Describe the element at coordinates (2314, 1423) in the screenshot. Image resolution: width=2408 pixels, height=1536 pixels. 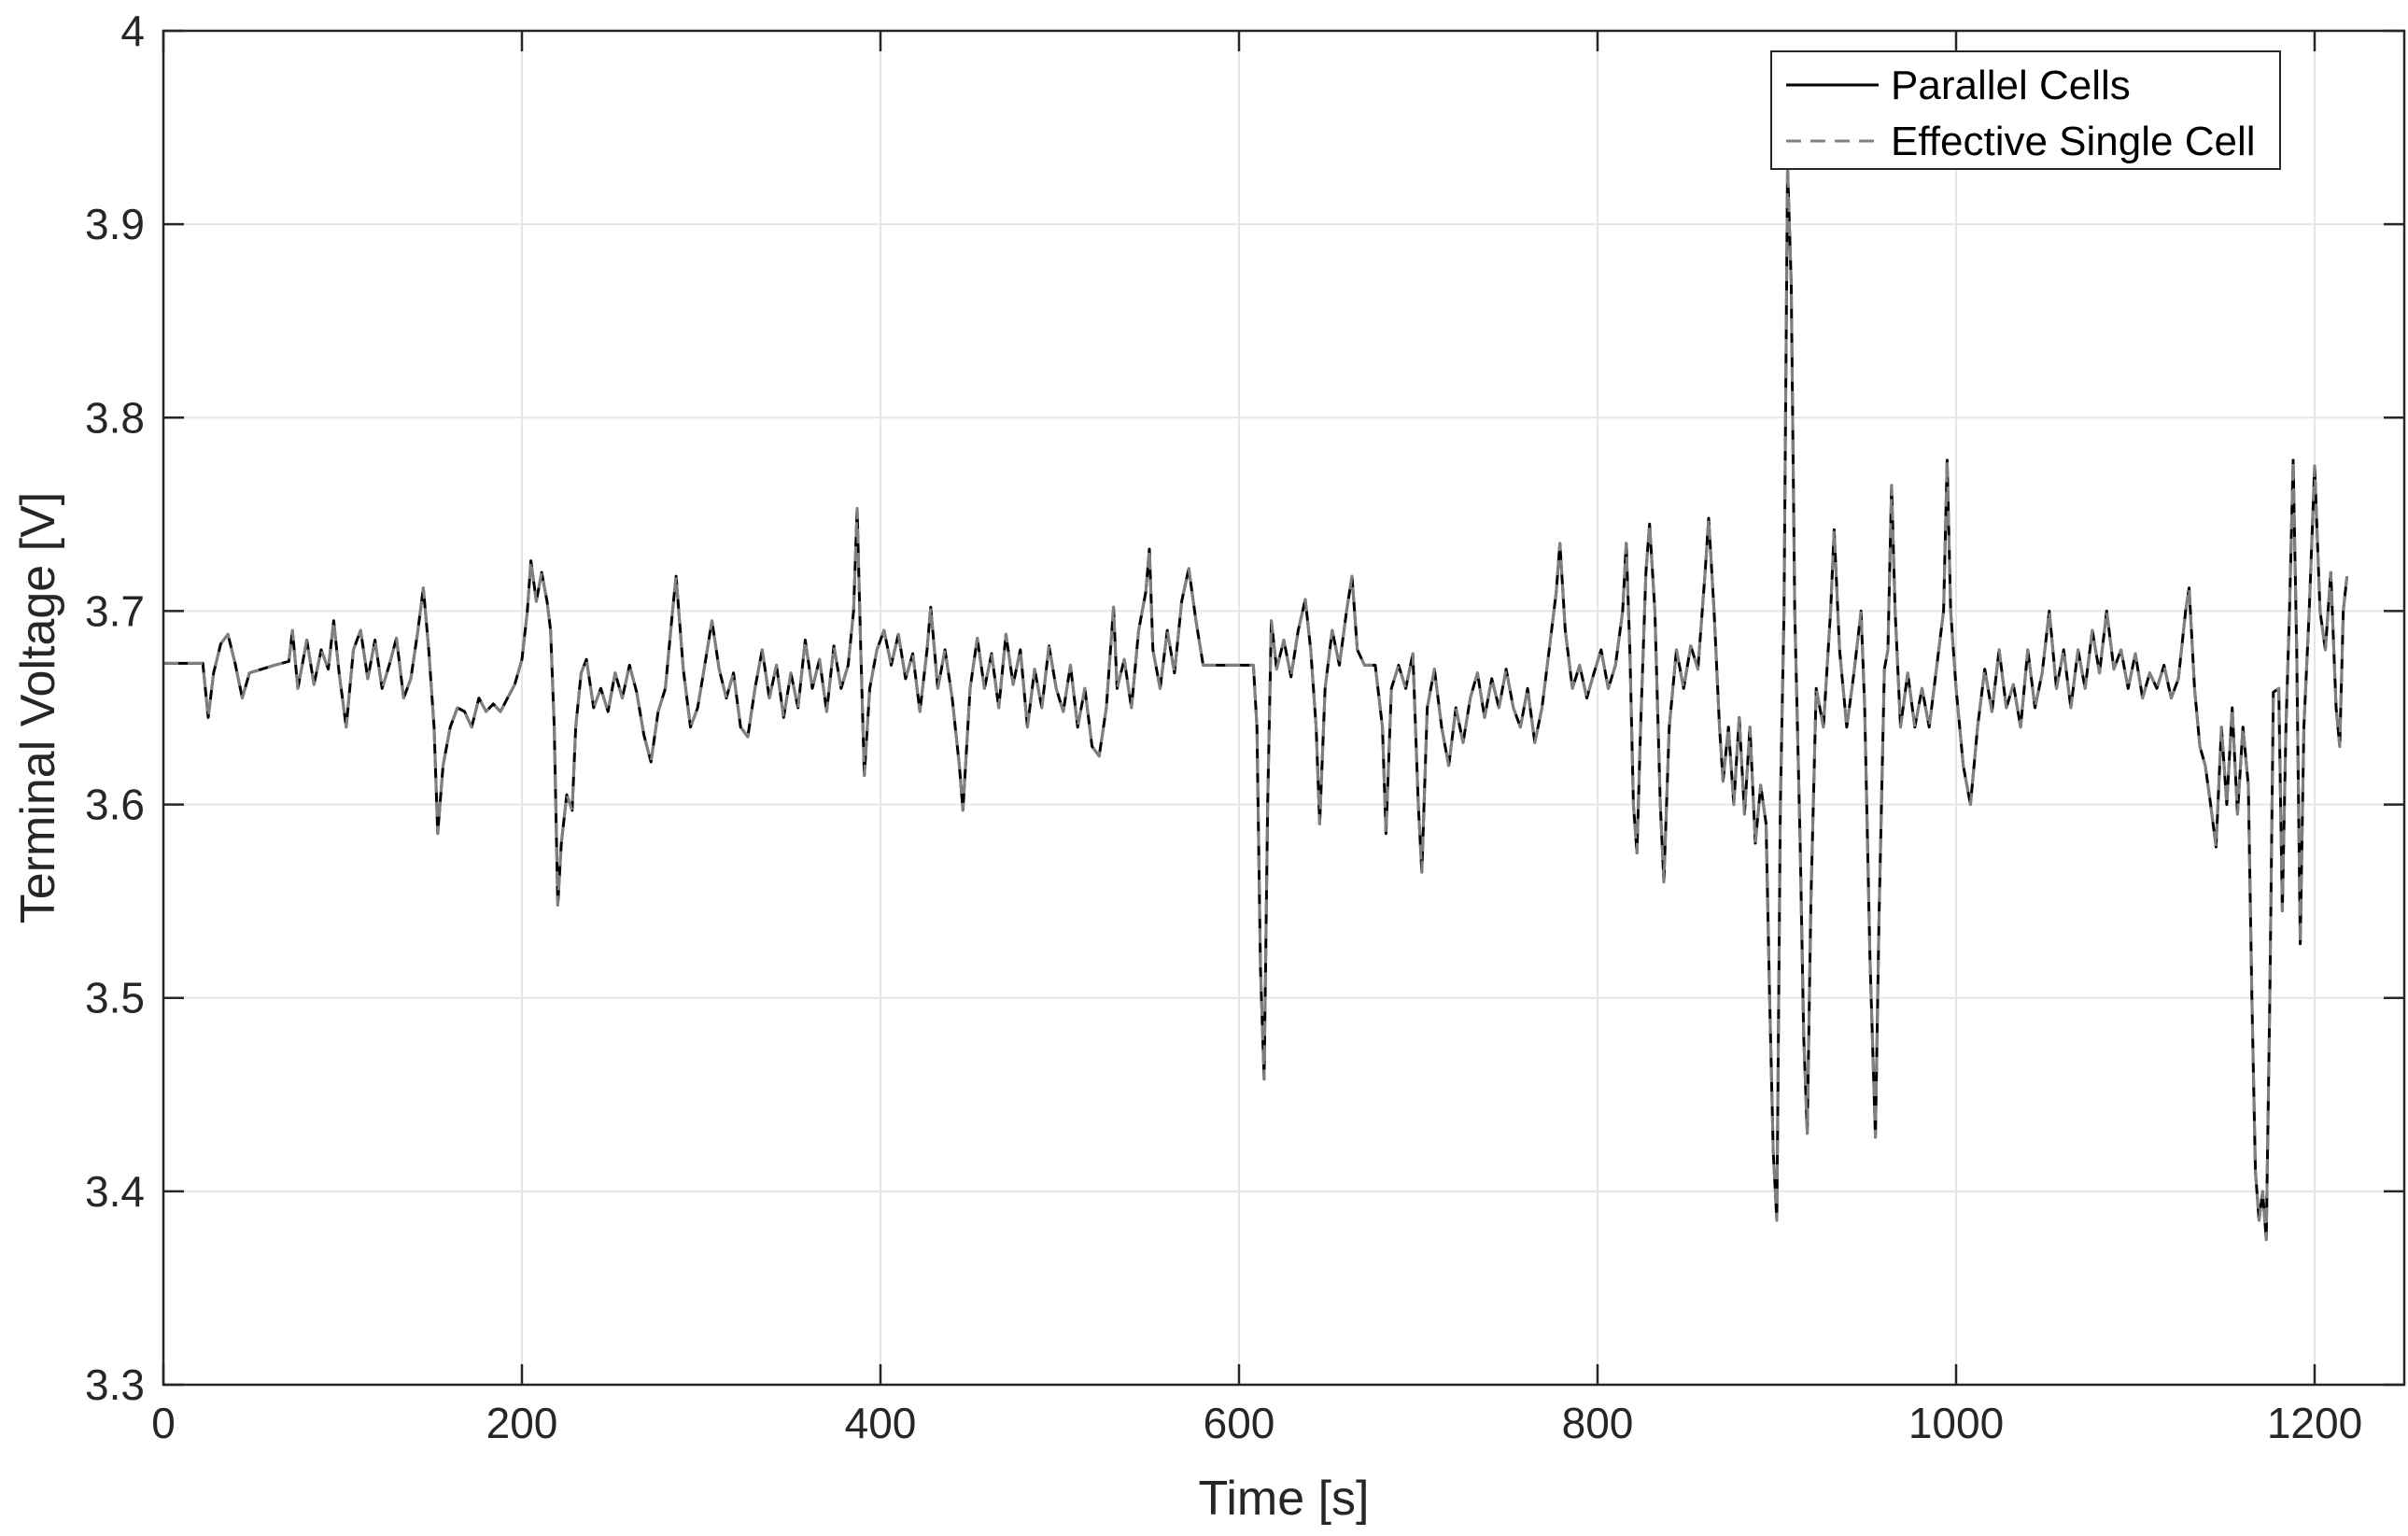
I see `x-tick-label: 1200` at that location.